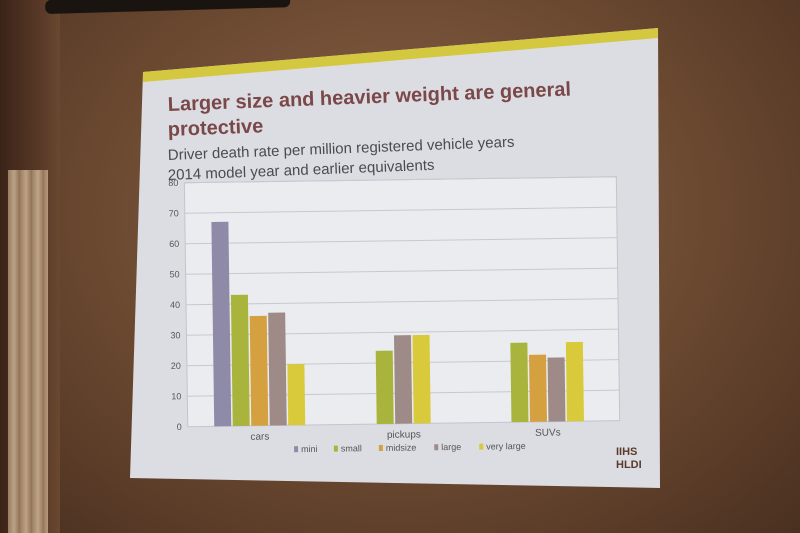  I want to click on legend-entry: large, so click(451, 447).